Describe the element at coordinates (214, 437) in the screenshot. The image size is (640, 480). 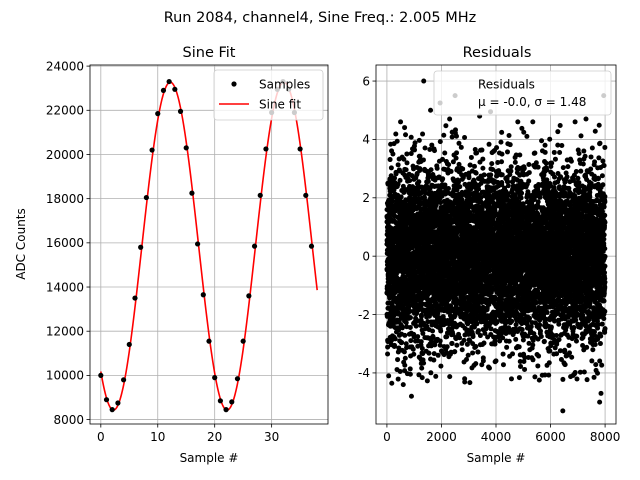
I see `sine-fit-xtick-label: 20` at that location.